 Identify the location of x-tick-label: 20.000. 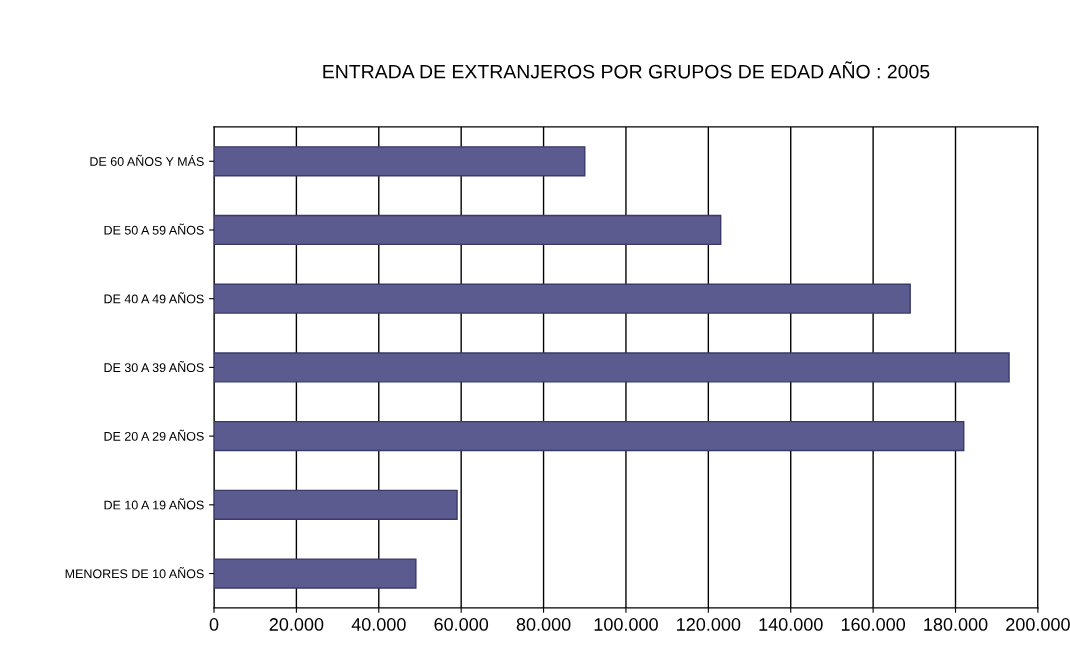
(296, 624).